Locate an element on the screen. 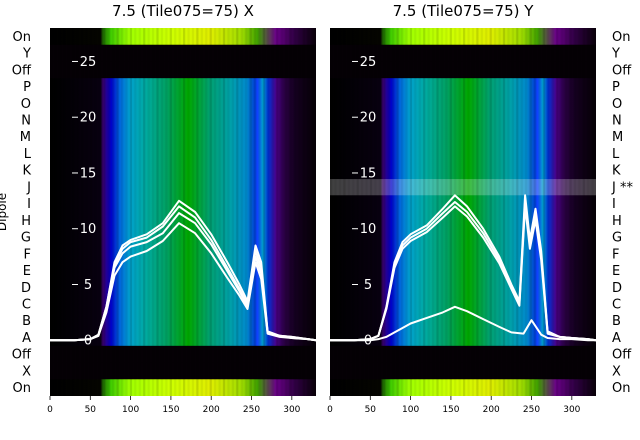 The image size is (640, 440). overlay-tick-label: 20 is located at coordinates (368, 118).